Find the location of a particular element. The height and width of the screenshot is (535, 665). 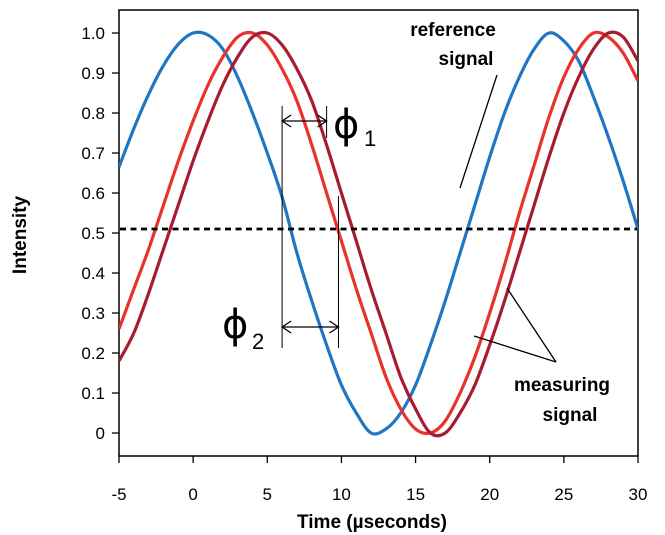

reference-leader is located at coordinates (478, 131).